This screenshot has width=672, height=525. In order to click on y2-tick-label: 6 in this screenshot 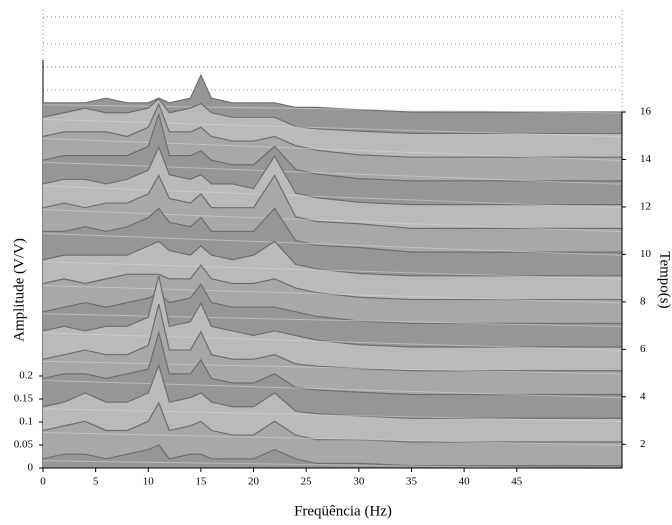, I will do `click(643, 349)`.